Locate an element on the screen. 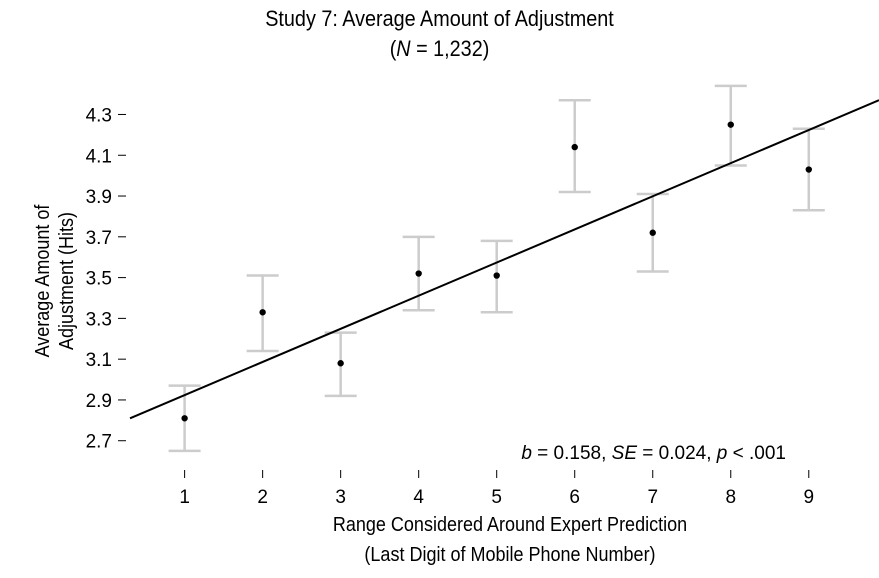  y-tick-label: 2.7 is located at coordinates (99, 442).